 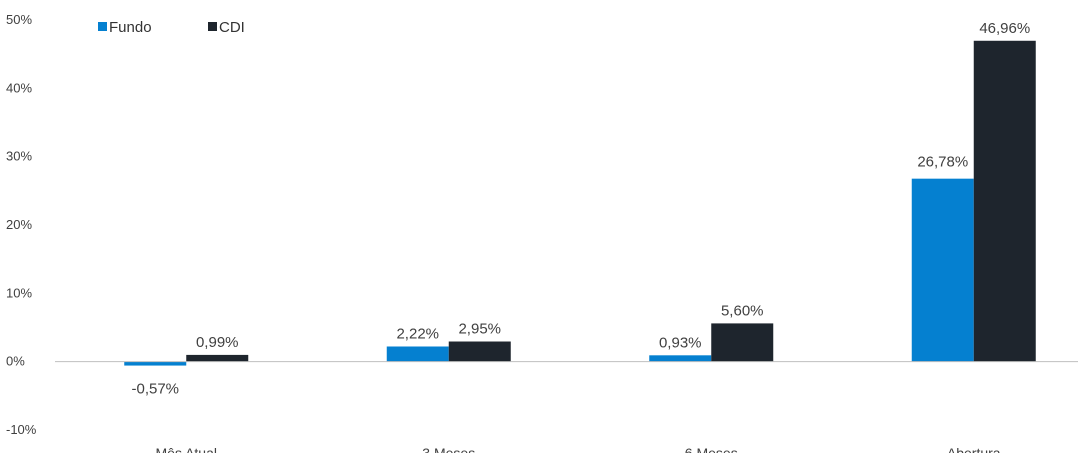 I want to click on data-label-fundo-1: 2,22%, so click(x=417, y=333).